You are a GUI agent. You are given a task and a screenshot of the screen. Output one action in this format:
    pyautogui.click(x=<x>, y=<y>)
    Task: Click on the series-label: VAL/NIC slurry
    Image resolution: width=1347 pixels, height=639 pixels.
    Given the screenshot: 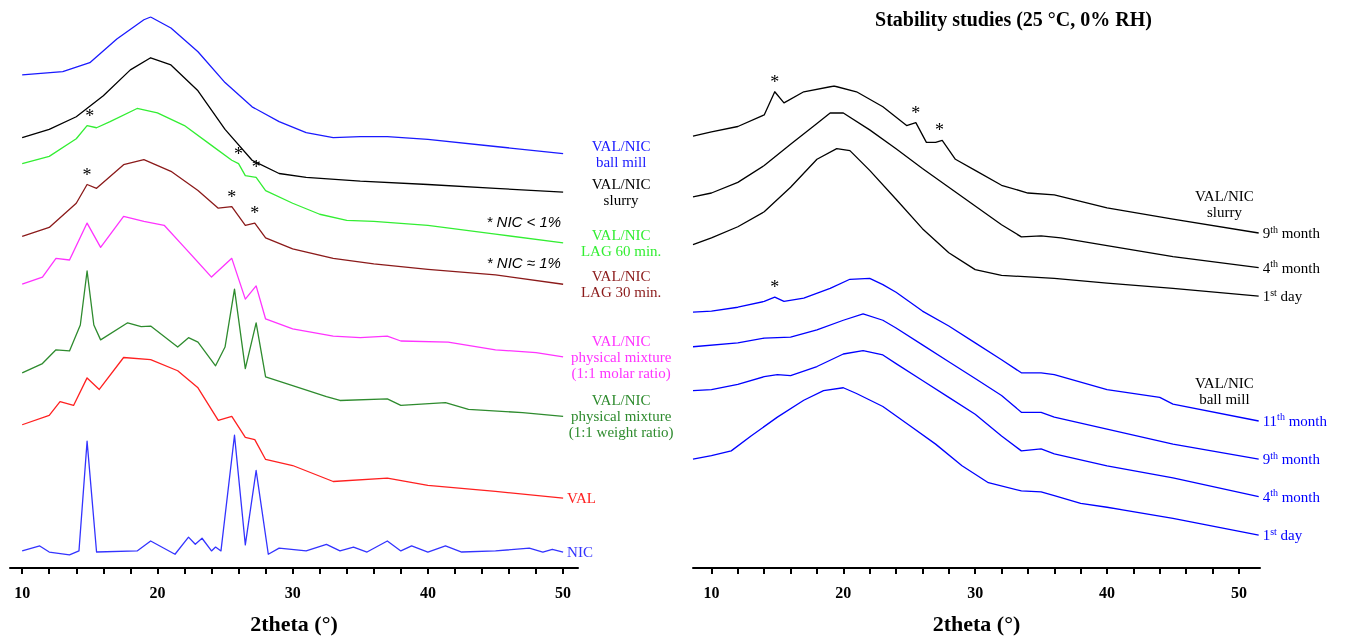 What is the action you would take?
    pyautogui.click(x=621, y=192)
    